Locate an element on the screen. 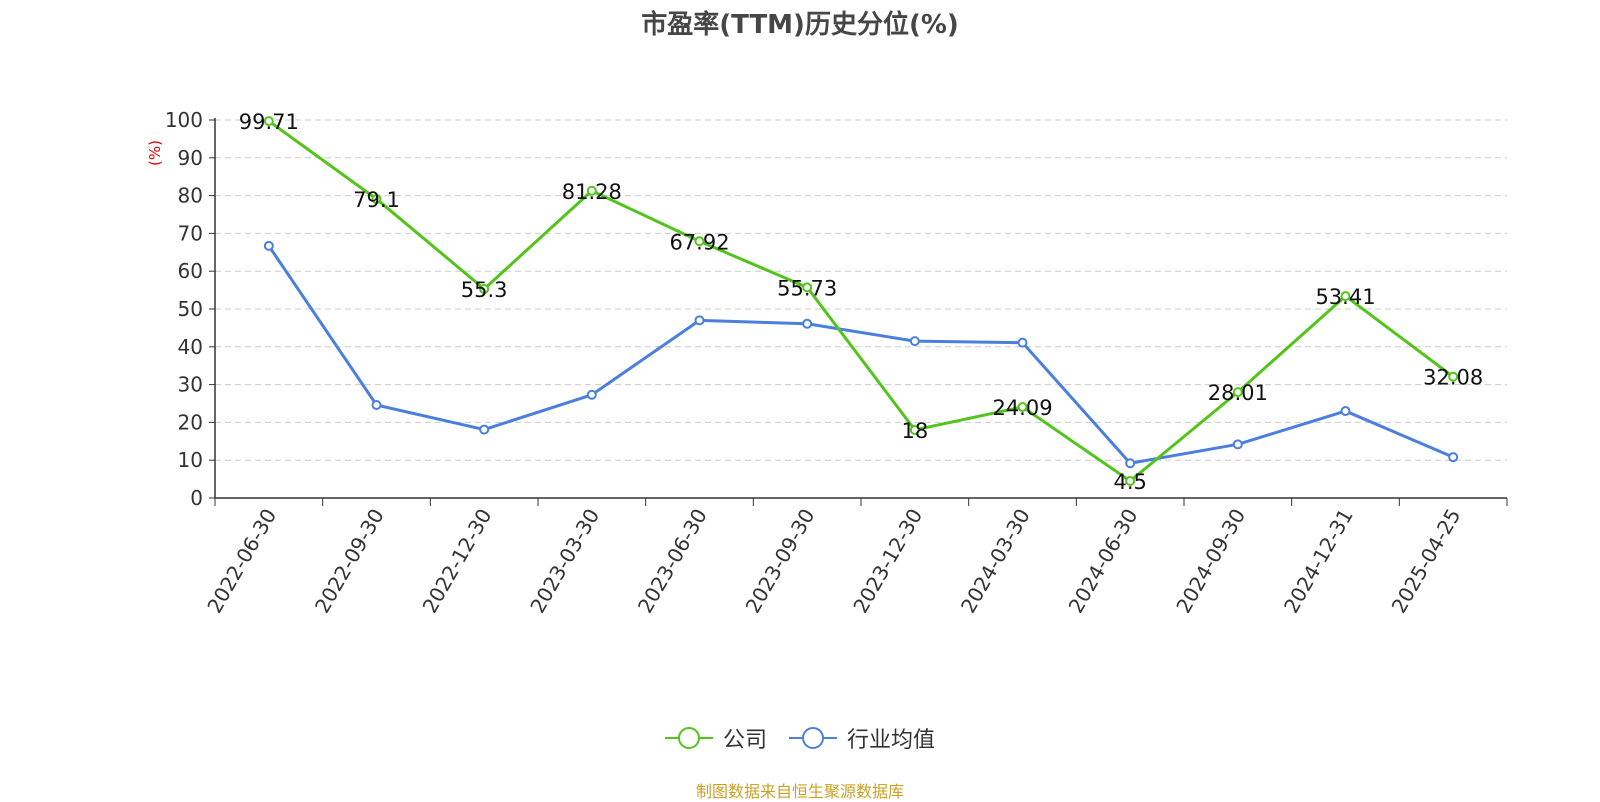 This screenshot has width=1600, height=802. y-tick-label: 80 is located at coordinates (190, 196).